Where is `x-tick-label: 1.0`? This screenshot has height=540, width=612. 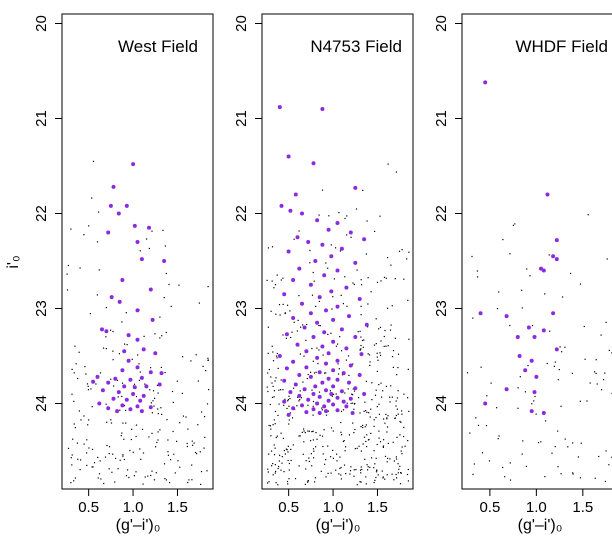 x-tick-label: 1.0 is located at coordinates (133, 507).